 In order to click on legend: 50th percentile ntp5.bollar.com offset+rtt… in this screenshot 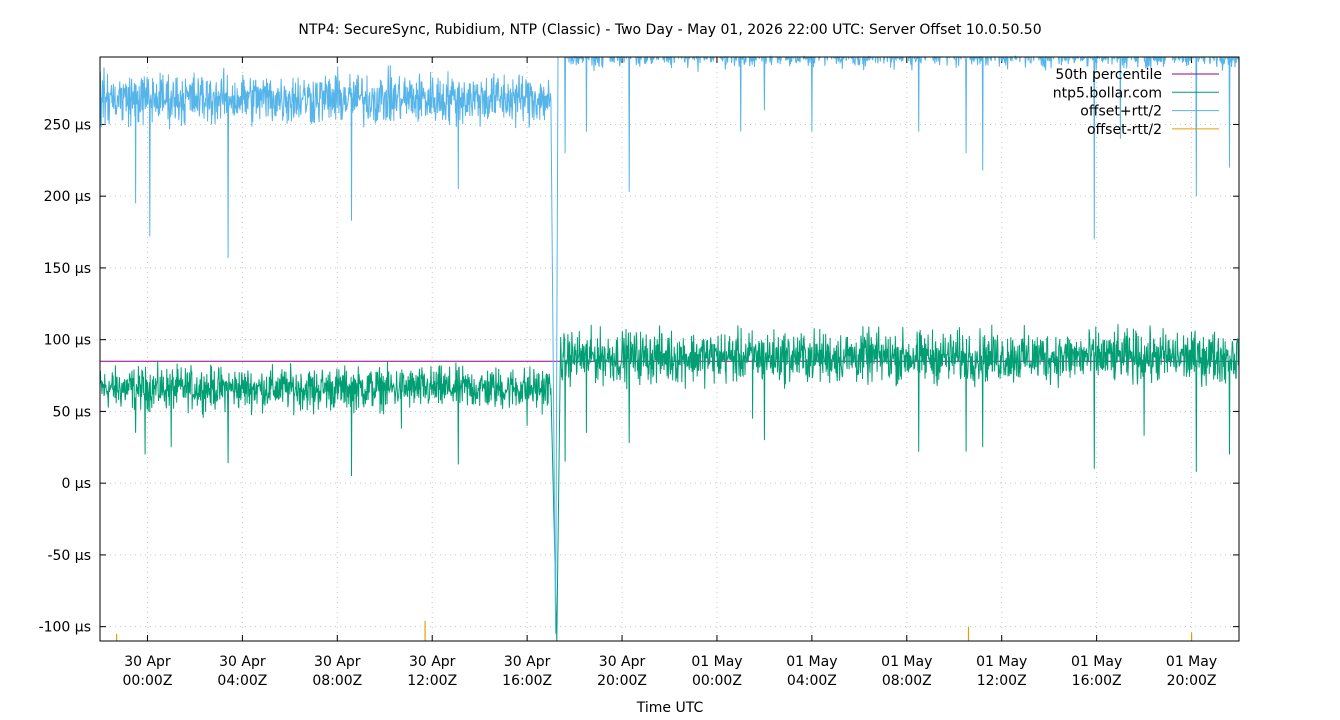, I will do `click(1136, 102)`.